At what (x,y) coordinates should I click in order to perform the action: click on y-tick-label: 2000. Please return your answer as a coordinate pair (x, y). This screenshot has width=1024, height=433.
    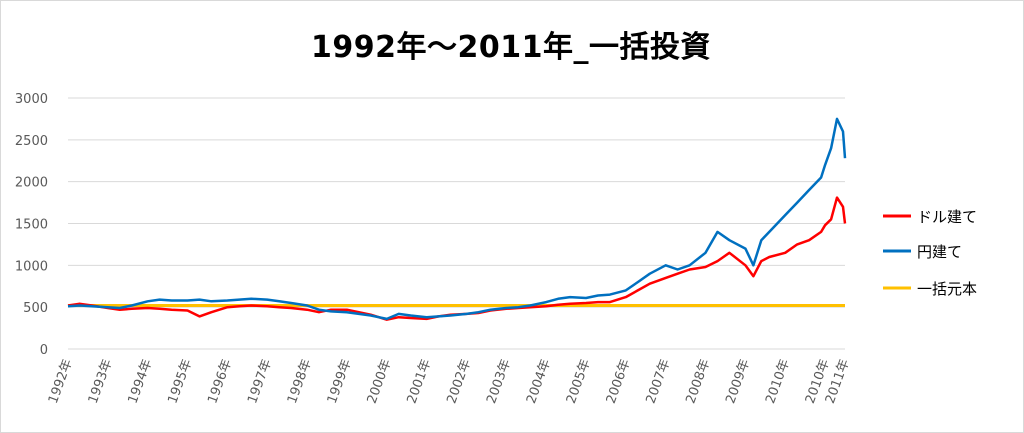
    Looking at the image, I should click on (31, 183).